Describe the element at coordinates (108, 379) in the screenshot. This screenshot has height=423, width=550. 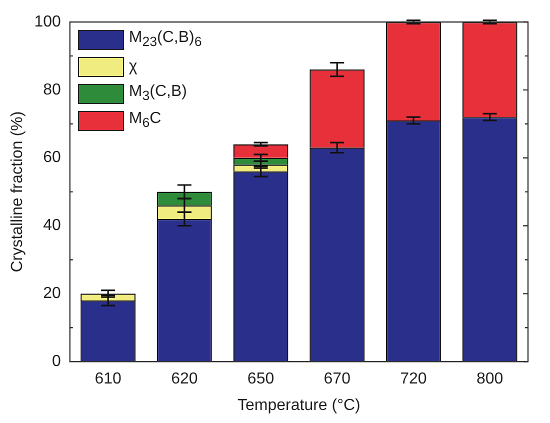
I see `x-tick-label: 610` at that location.